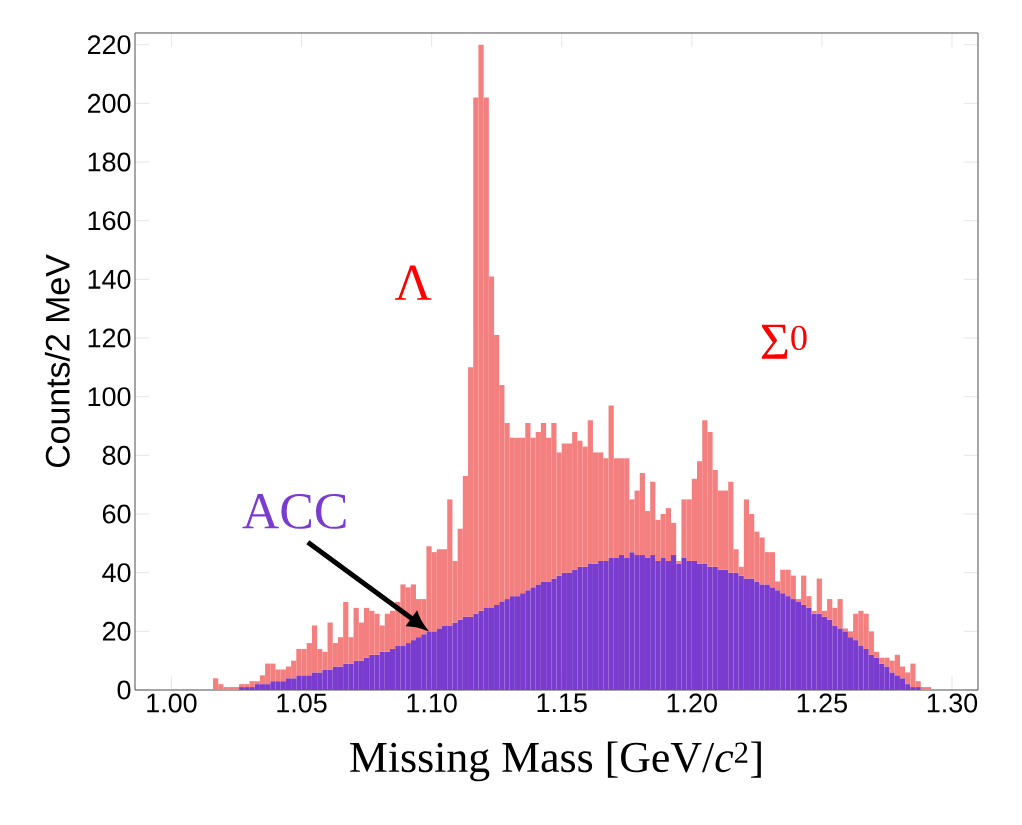  What do you see at coordinates (109, 338) in the screenshot?
I see `y-tick-label: 120` at bounding box center [109, 338].